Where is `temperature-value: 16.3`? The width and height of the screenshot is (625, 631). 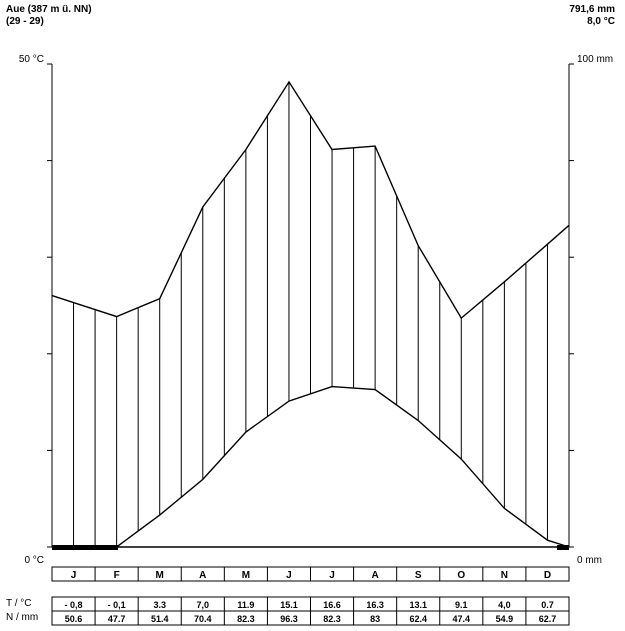 temperature-value: 16.3 is located at coordinates (375, 605).